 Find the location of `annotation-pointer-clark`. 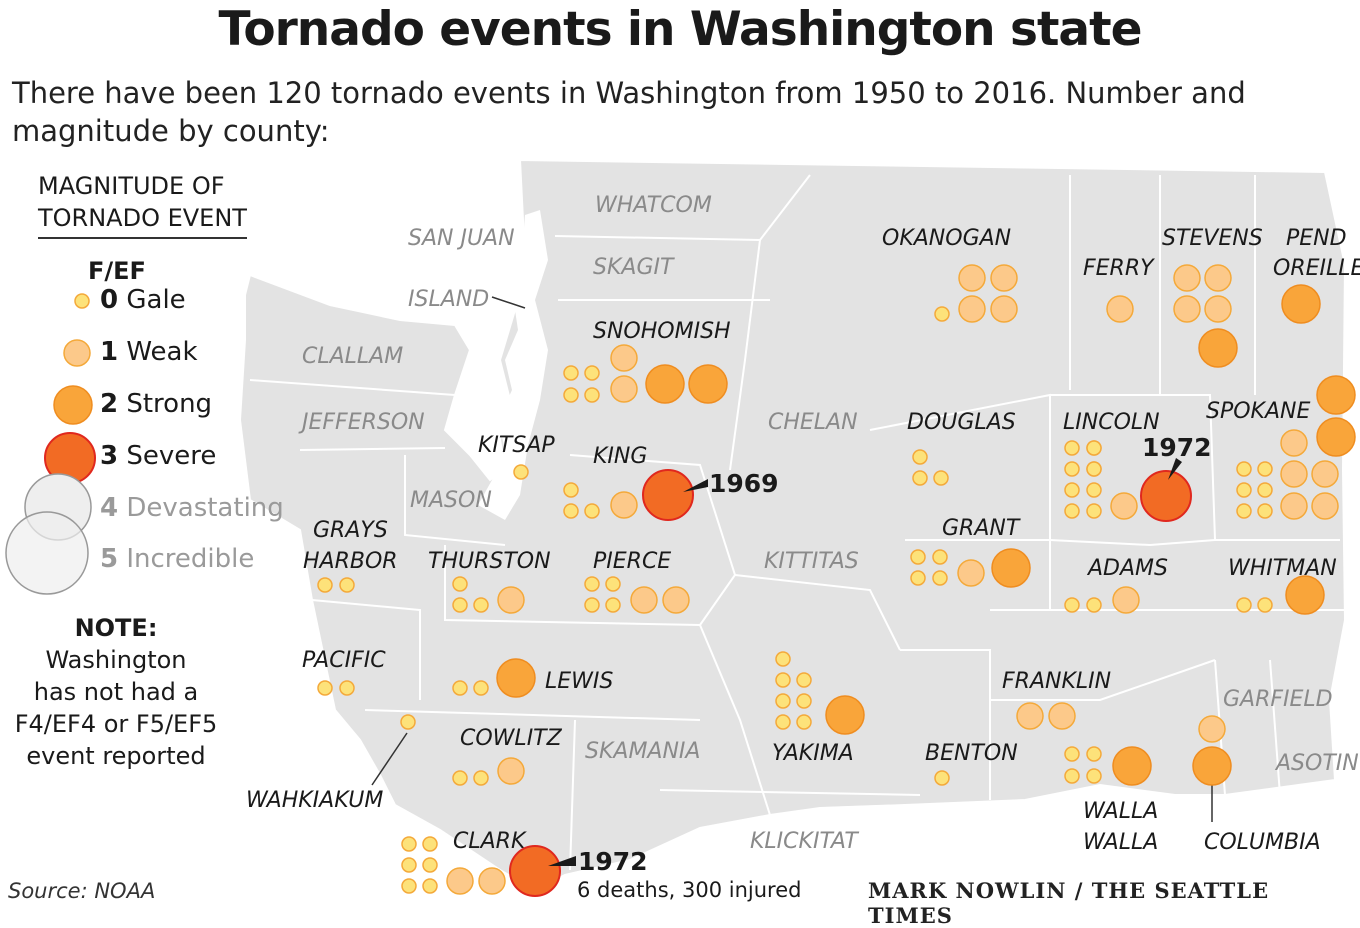

annotation-pointer-clark is located at coordinates (562, 861).